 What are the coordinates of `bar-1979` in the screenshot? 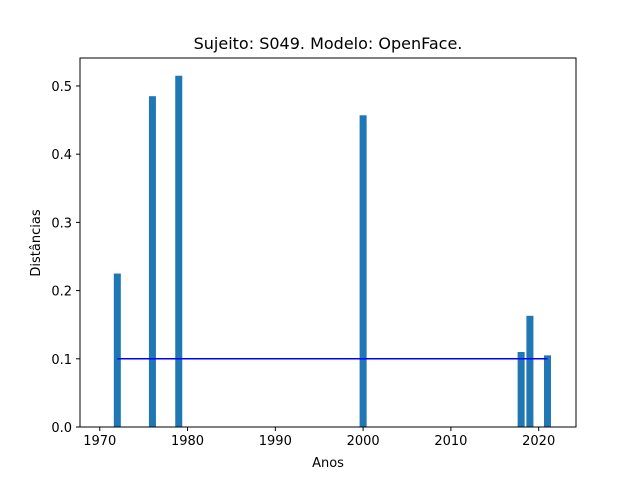 It's located at (179, 251).